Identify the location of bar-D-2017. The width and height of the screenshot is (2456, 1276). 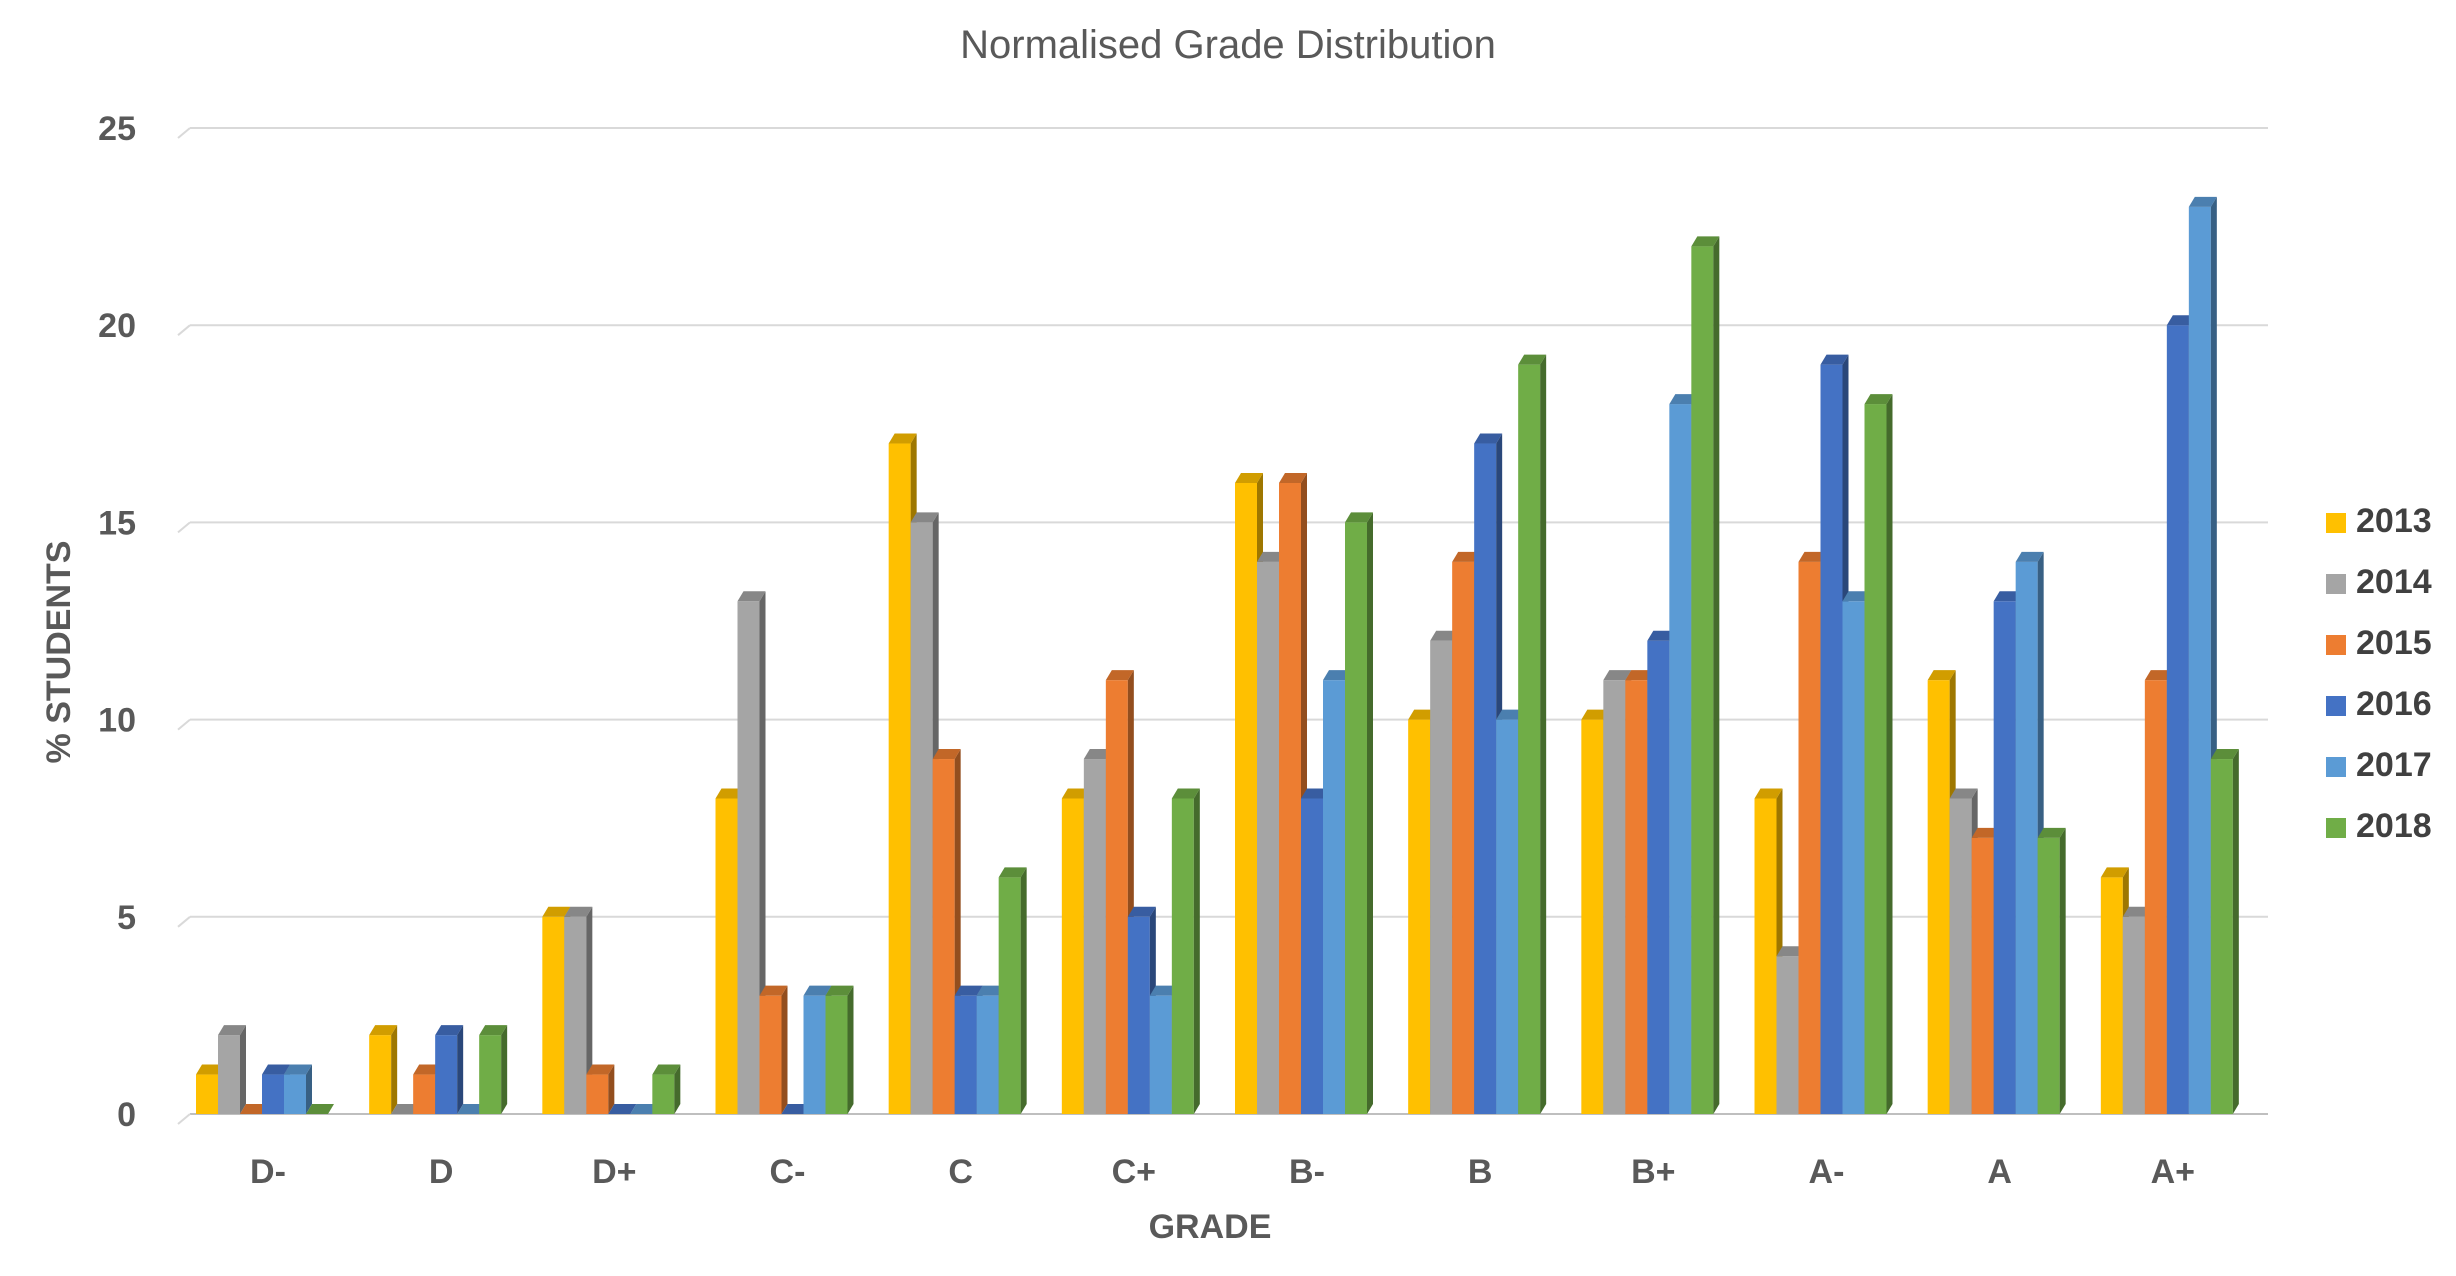
(471, 1109).